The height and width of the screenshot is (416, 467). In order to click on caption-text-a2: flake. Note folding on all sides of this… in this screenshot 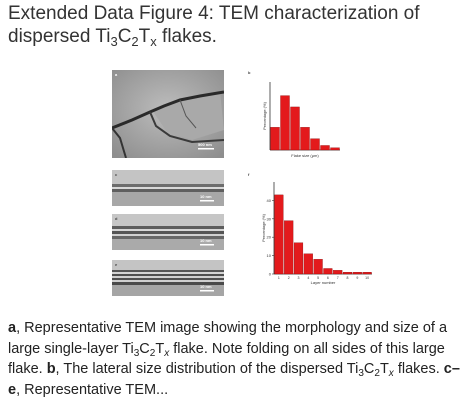, I will do `click(226, 359)`.